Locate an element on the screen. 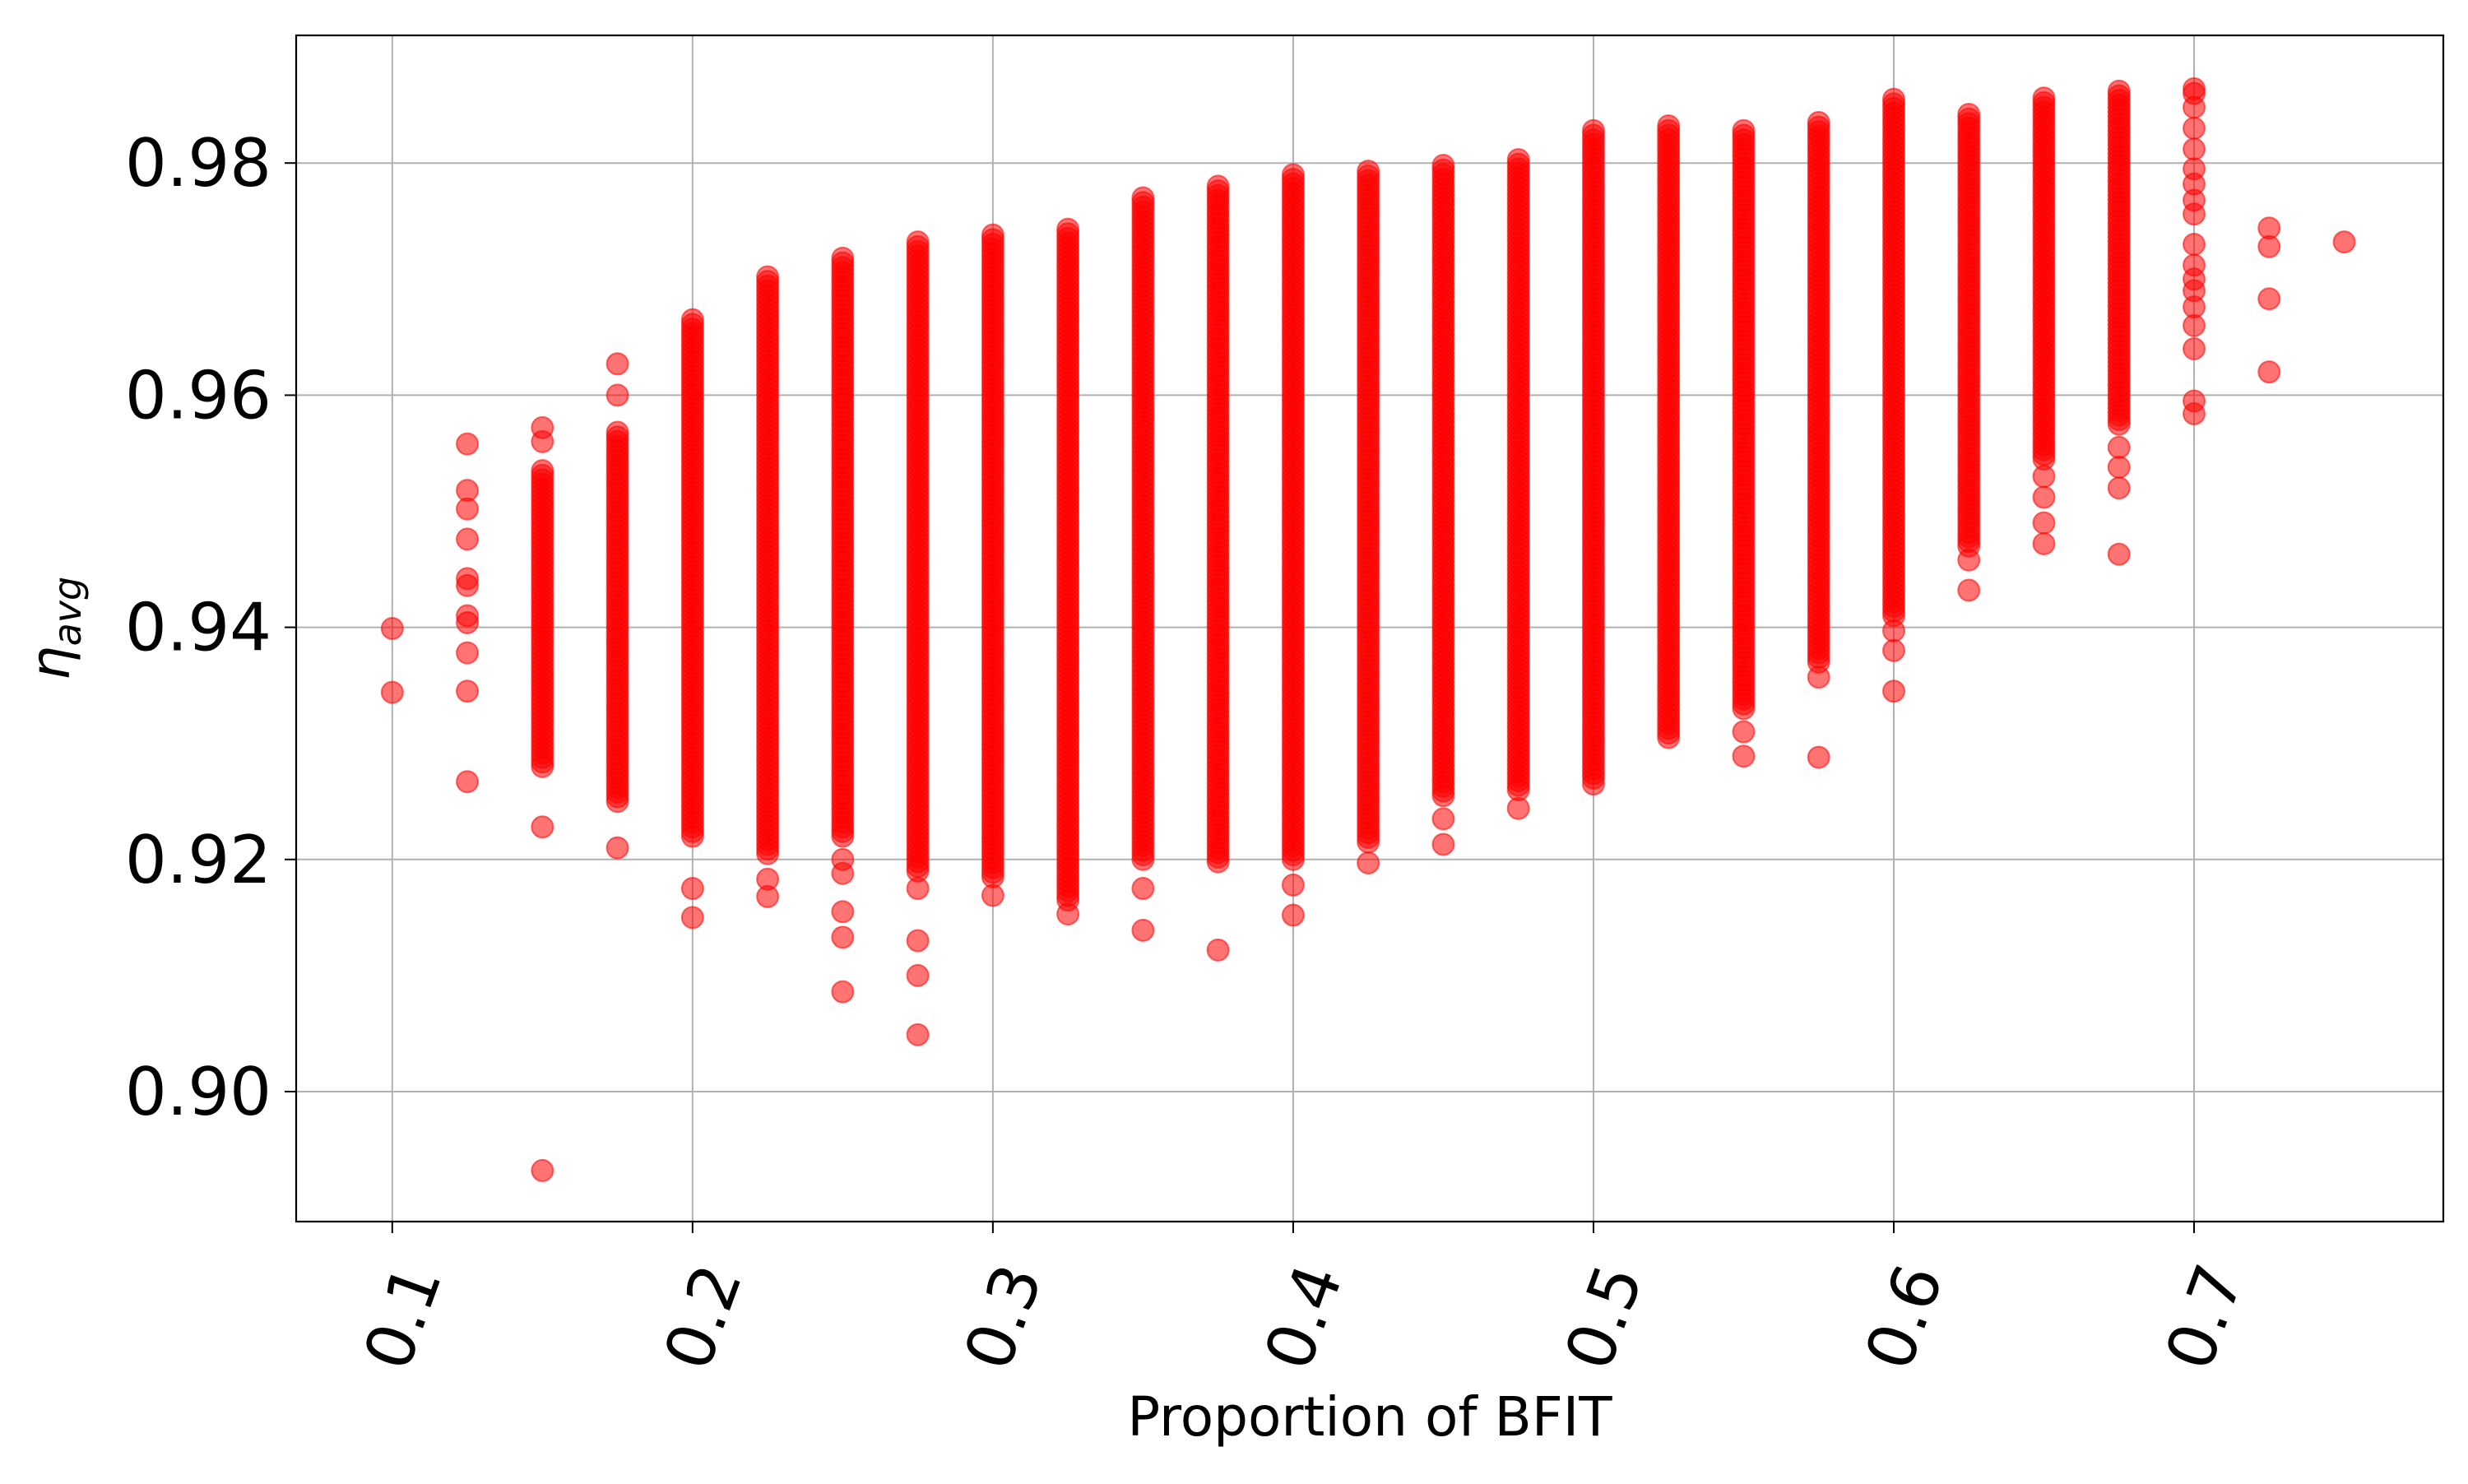 This screenshot has width=2468, height=1484. y-tick-label: 0.96 is located at coordinates (198, 395).